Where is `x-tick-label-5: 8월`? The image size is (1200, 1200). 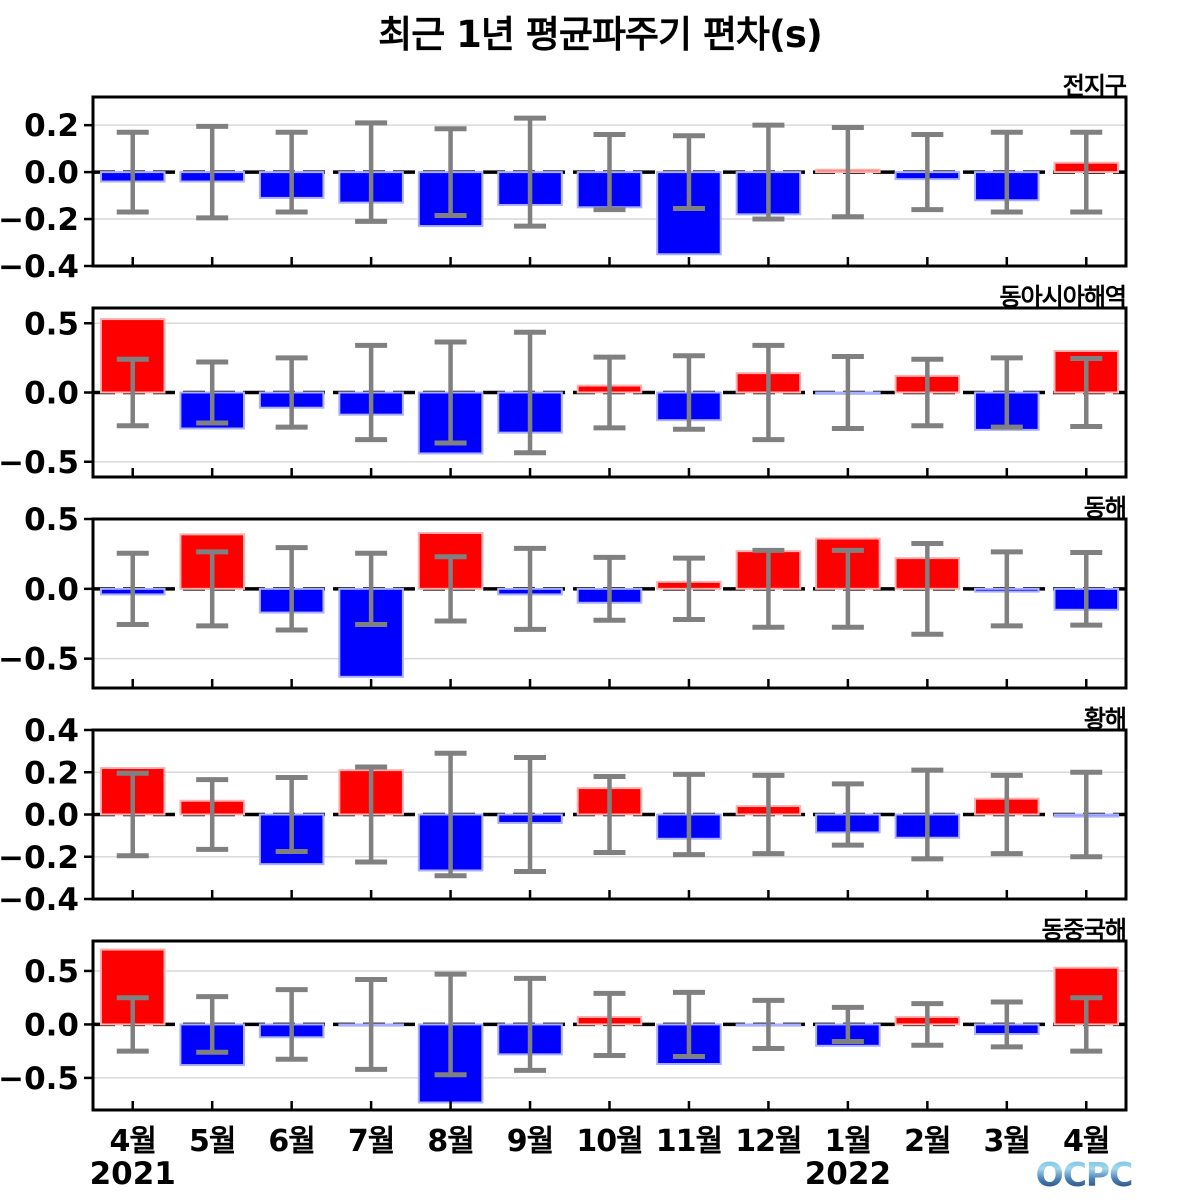
x-tick-label-5: 8월 is located at coordinates (450, 1141).